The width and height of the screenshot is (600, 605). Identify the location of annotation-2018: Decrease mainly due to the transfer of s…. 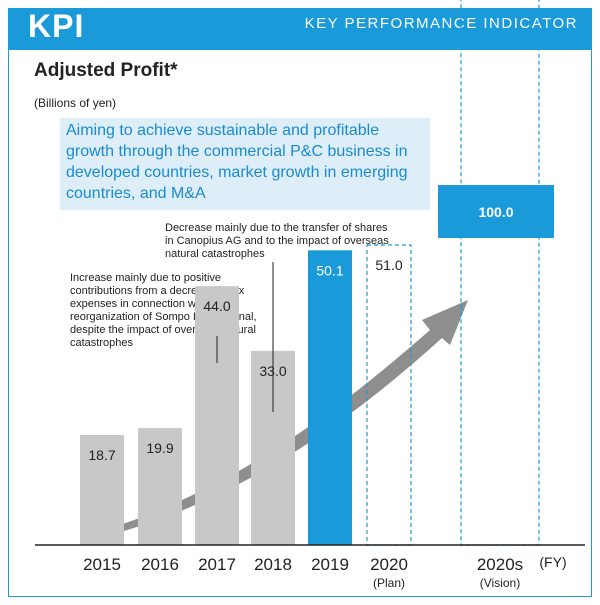
(277, 241).